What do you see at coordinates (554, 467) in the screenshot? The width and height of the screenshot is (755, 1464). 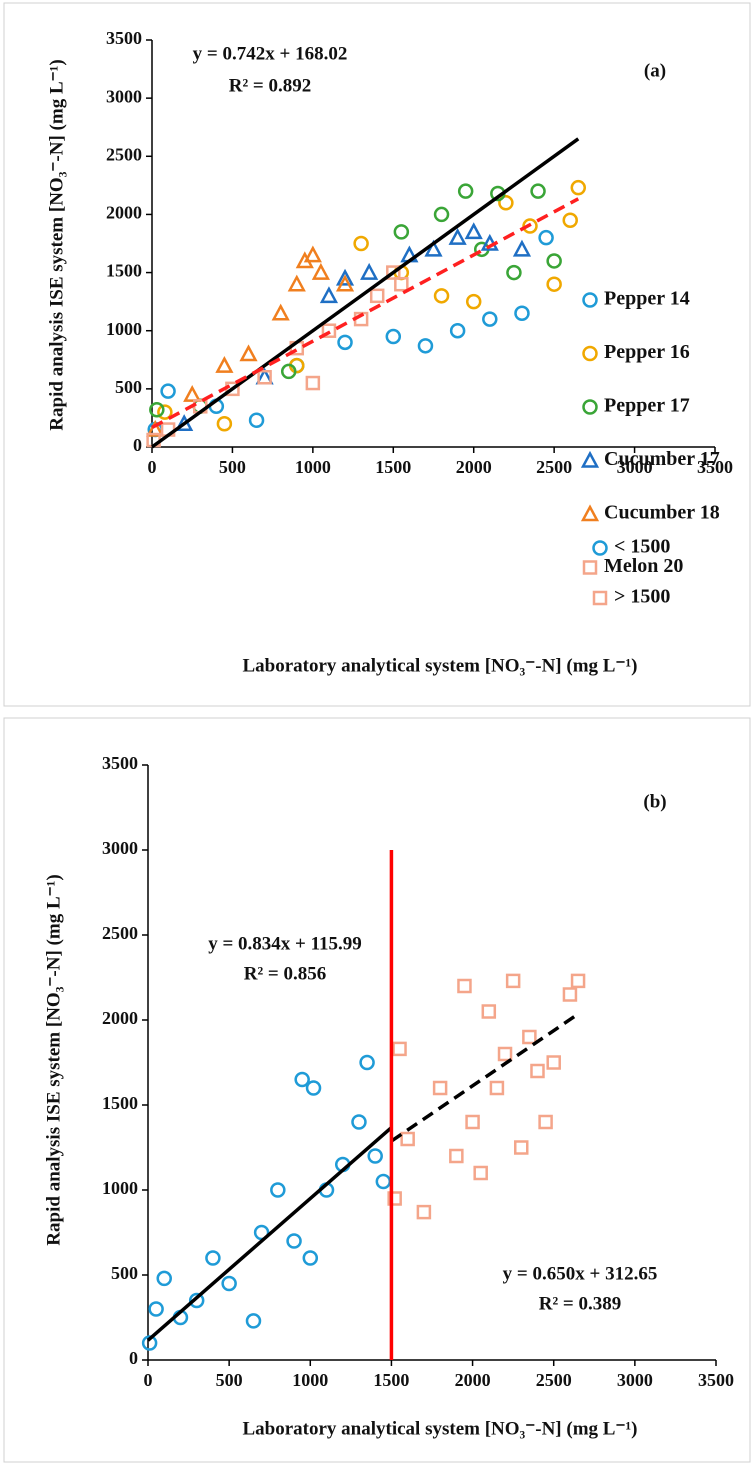 I see `x-tick-label: 2500` at bounding box center [554, 467].